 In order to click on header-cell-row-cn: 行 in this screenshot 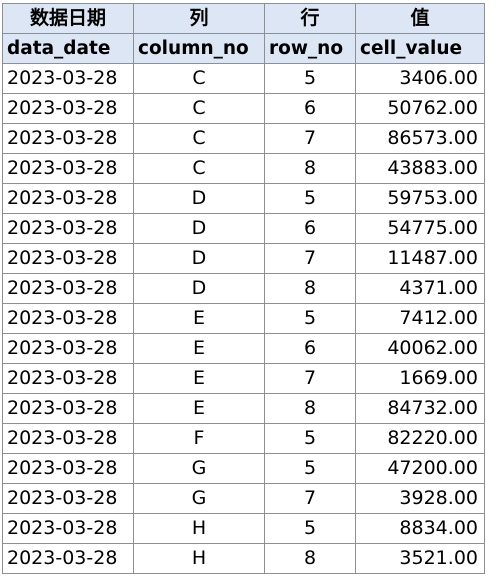, I will do `click(310, 18)`.